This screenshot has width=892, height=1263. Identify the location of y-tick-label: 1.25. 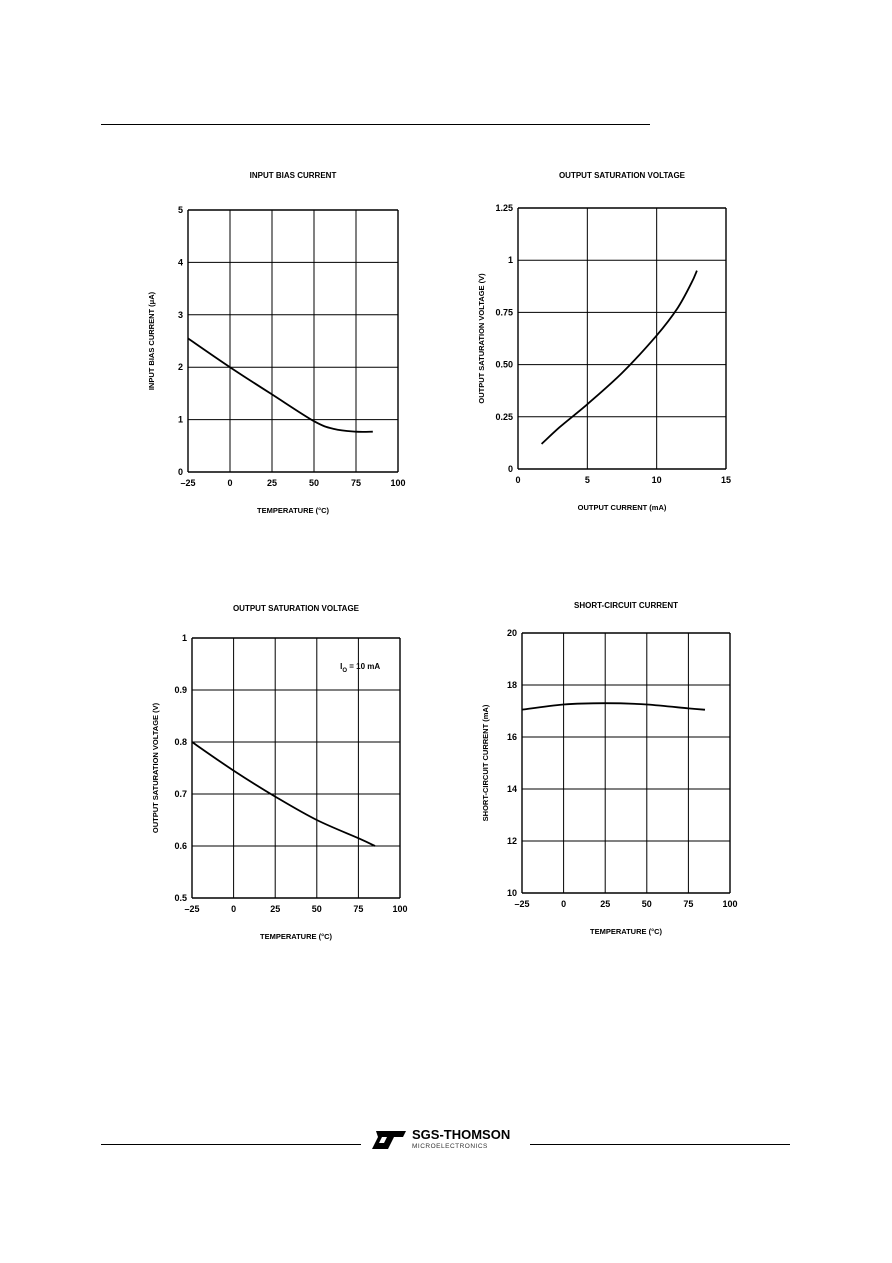
(504, 208).